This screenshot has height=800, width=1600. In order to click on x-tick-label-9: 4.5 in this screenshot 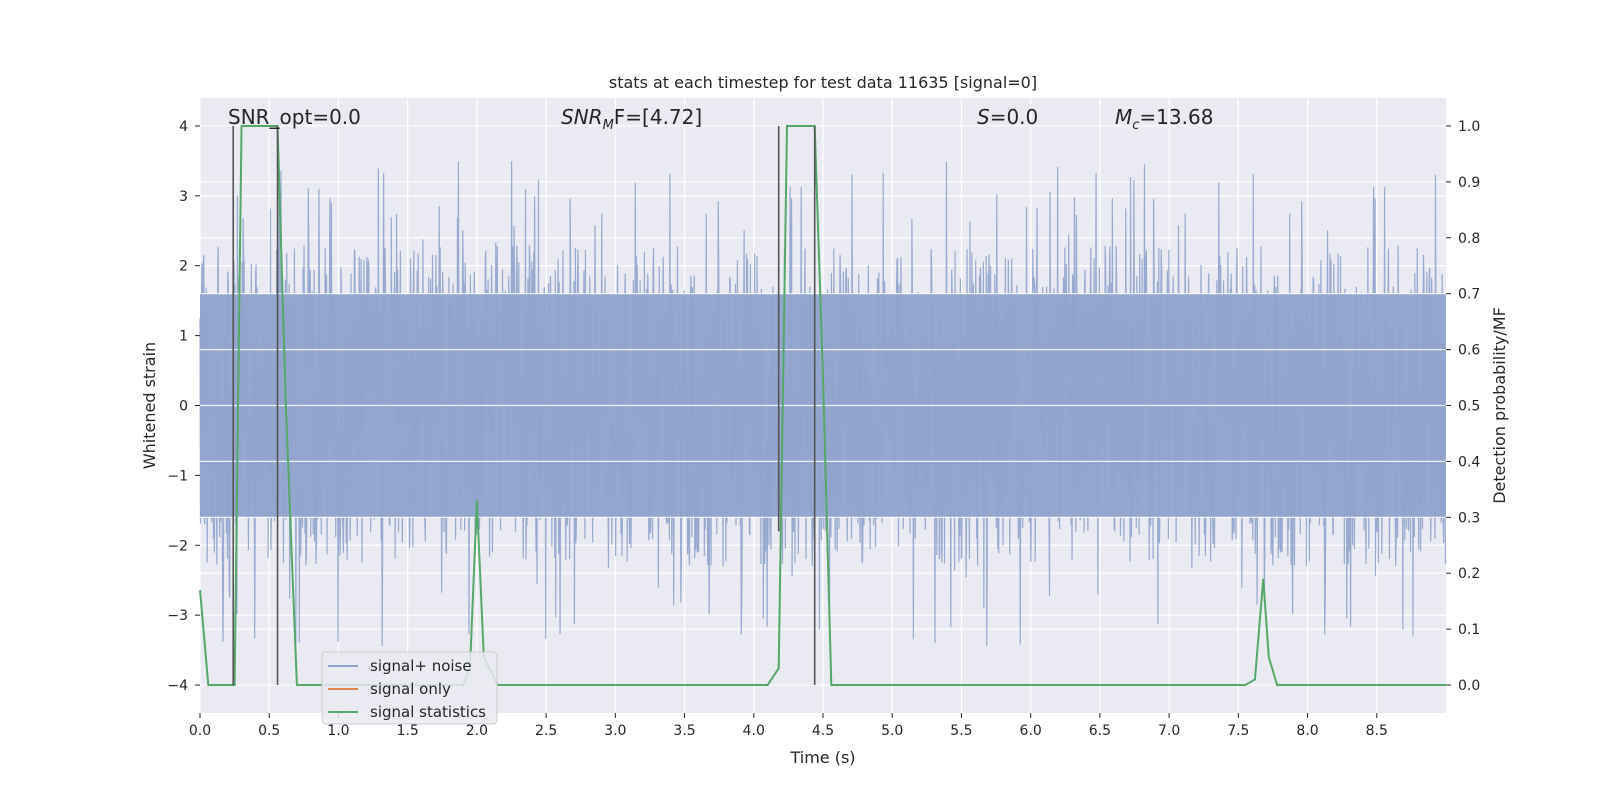, I will do `click(823, 731)`.